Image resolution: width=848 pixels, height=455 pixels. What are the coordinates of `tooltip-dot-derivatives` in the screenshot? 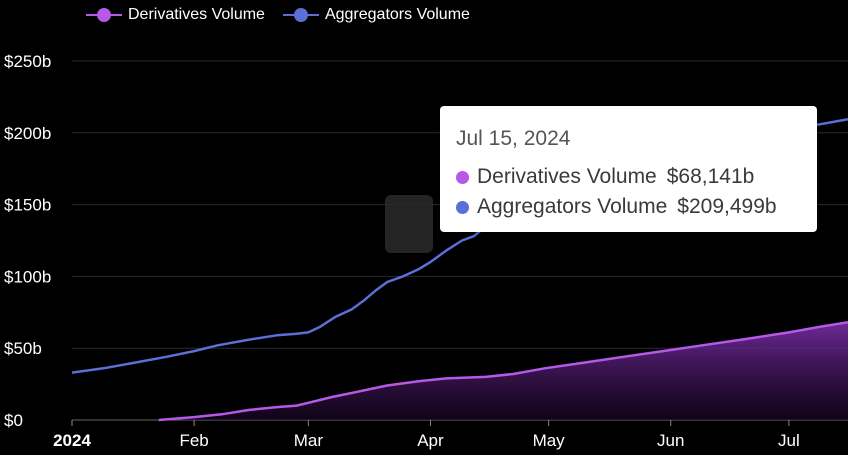 It's located at (462, 177).